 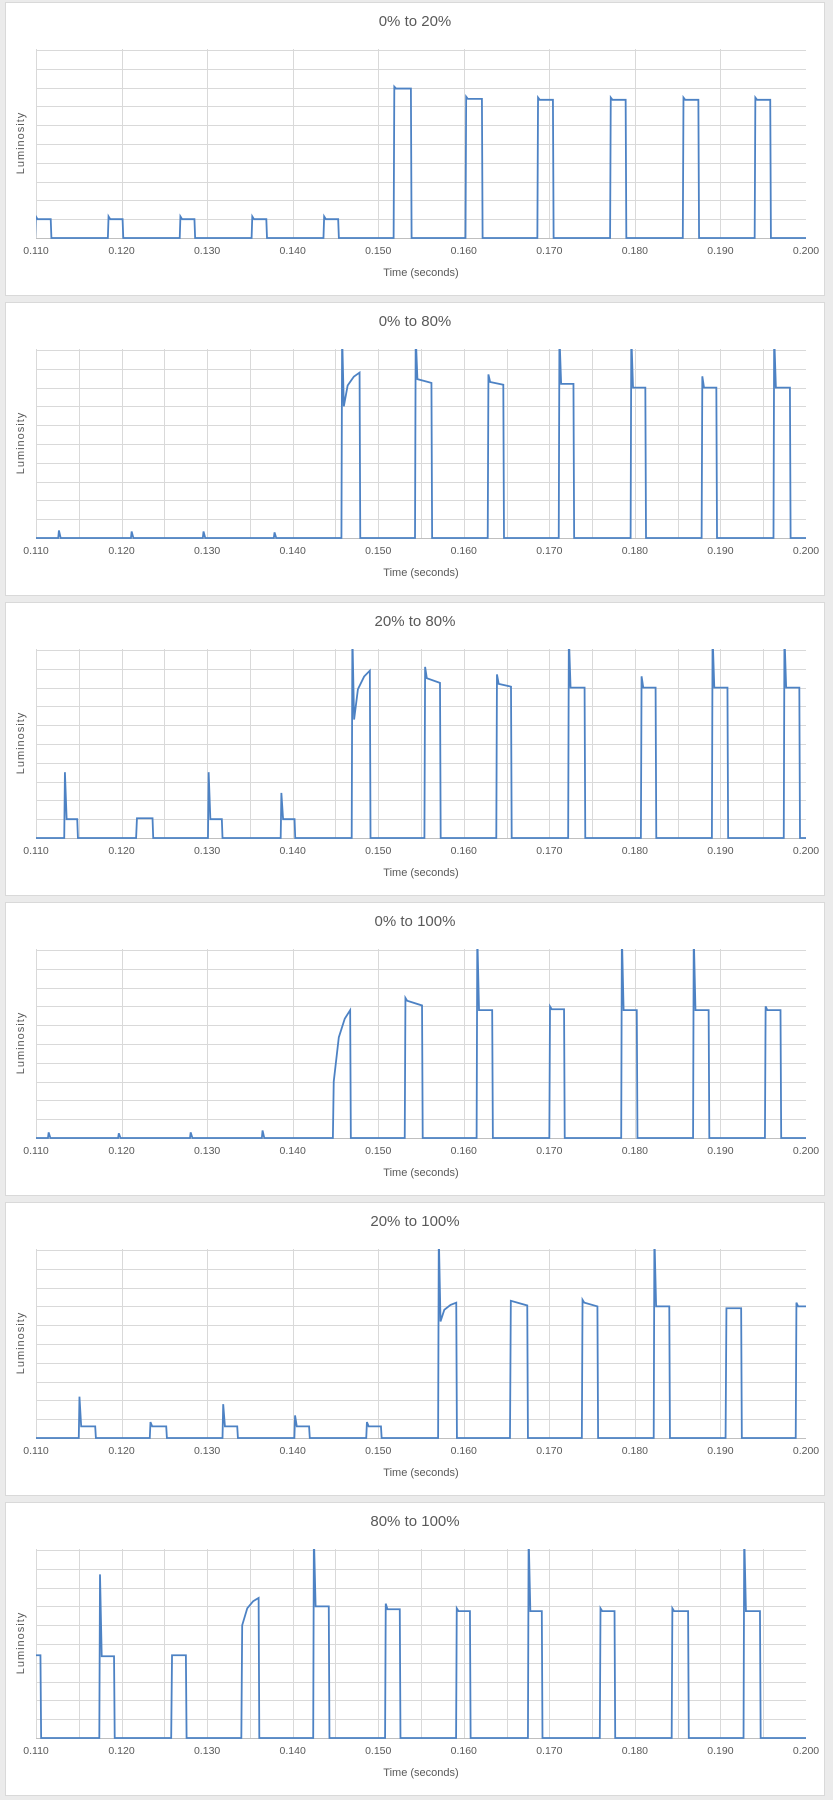 What do you see at coordinates (415, 21) in the screenshot?
I see `chart-title: 0% to 20%` at bounding box center [415, 21].